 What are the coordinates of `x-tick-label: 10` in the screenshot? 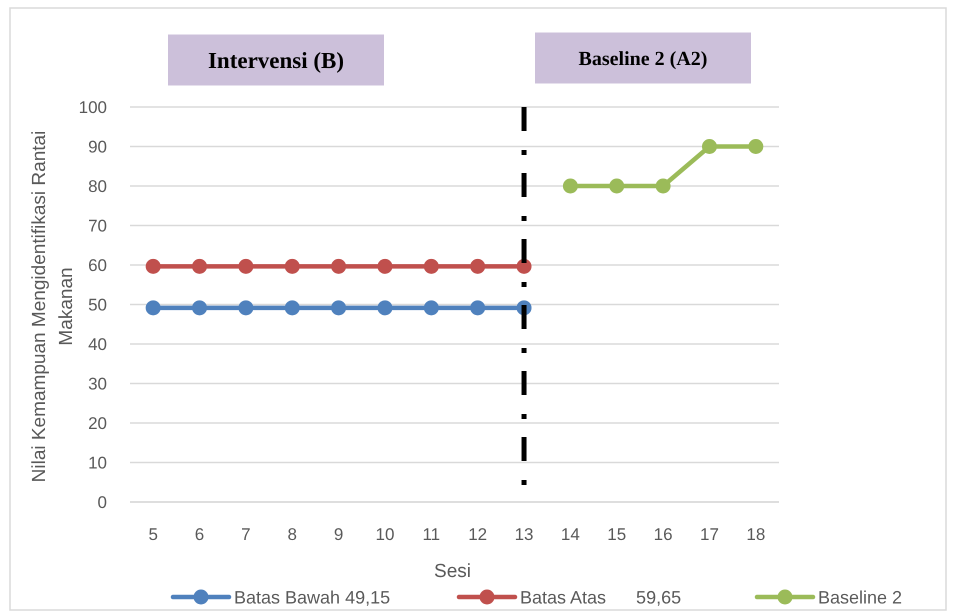 It's located at (385, 534).